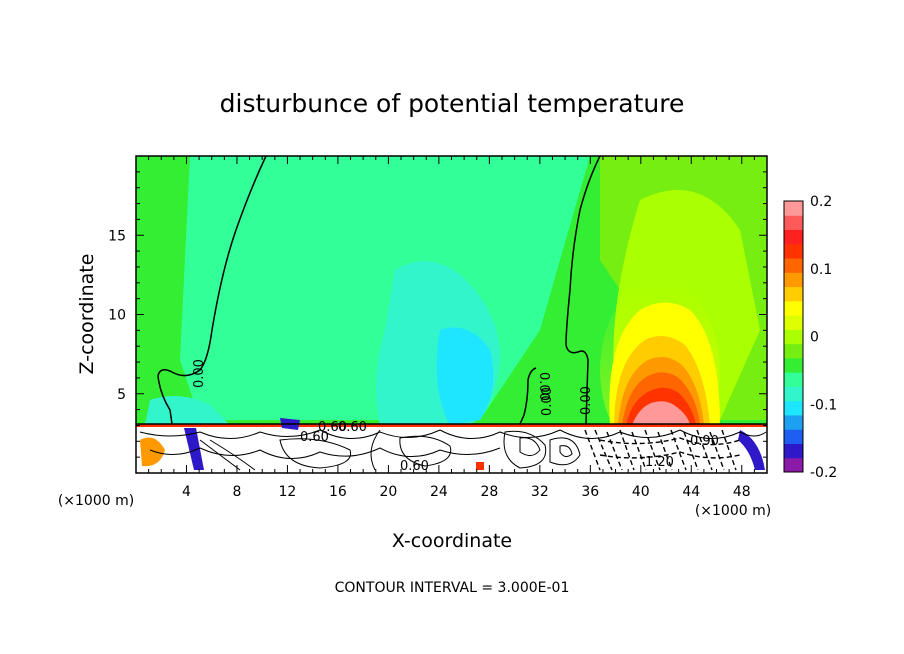 This screenshot has height=654, width=904. Describe the element at coordinates (662, 450) in the screenshot. I see `contours-dashed-negative` at that location.